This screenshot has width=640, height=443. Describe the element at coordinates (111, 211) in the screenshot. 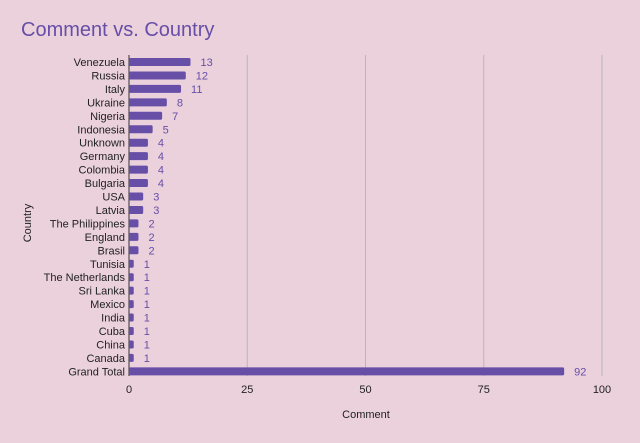

I see `category-label: Latvia` at that location.